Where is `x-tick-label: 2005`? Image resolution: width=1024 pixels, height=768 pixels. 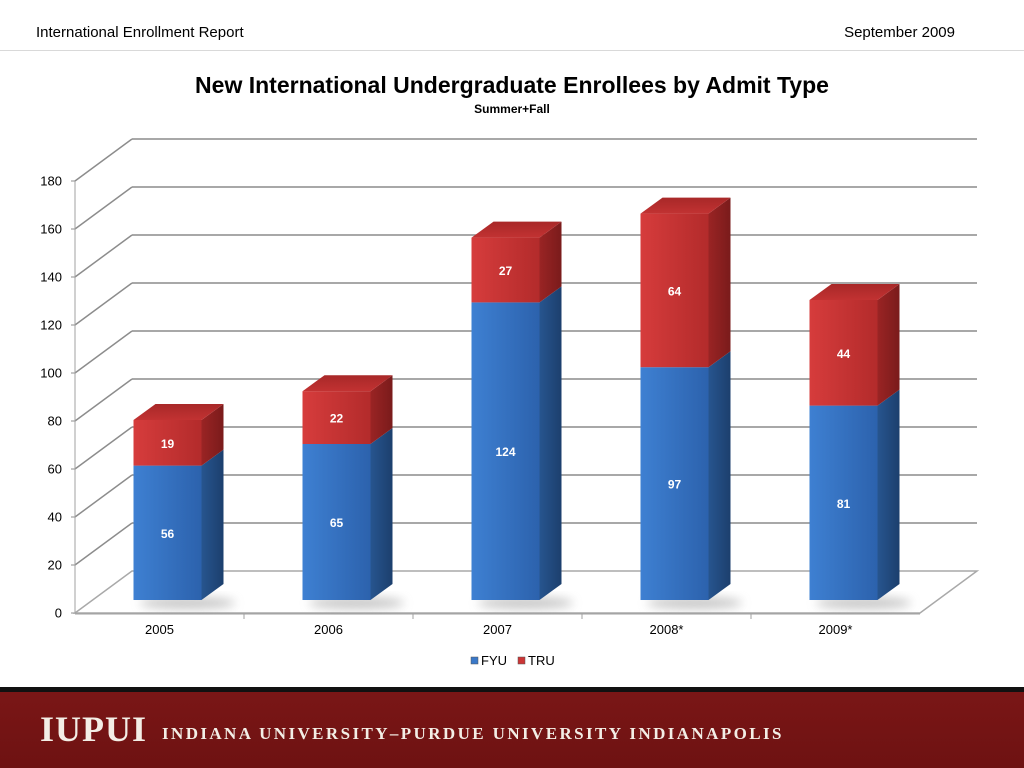
x-tick-label: 2005 is located at coordinates (159, 629).